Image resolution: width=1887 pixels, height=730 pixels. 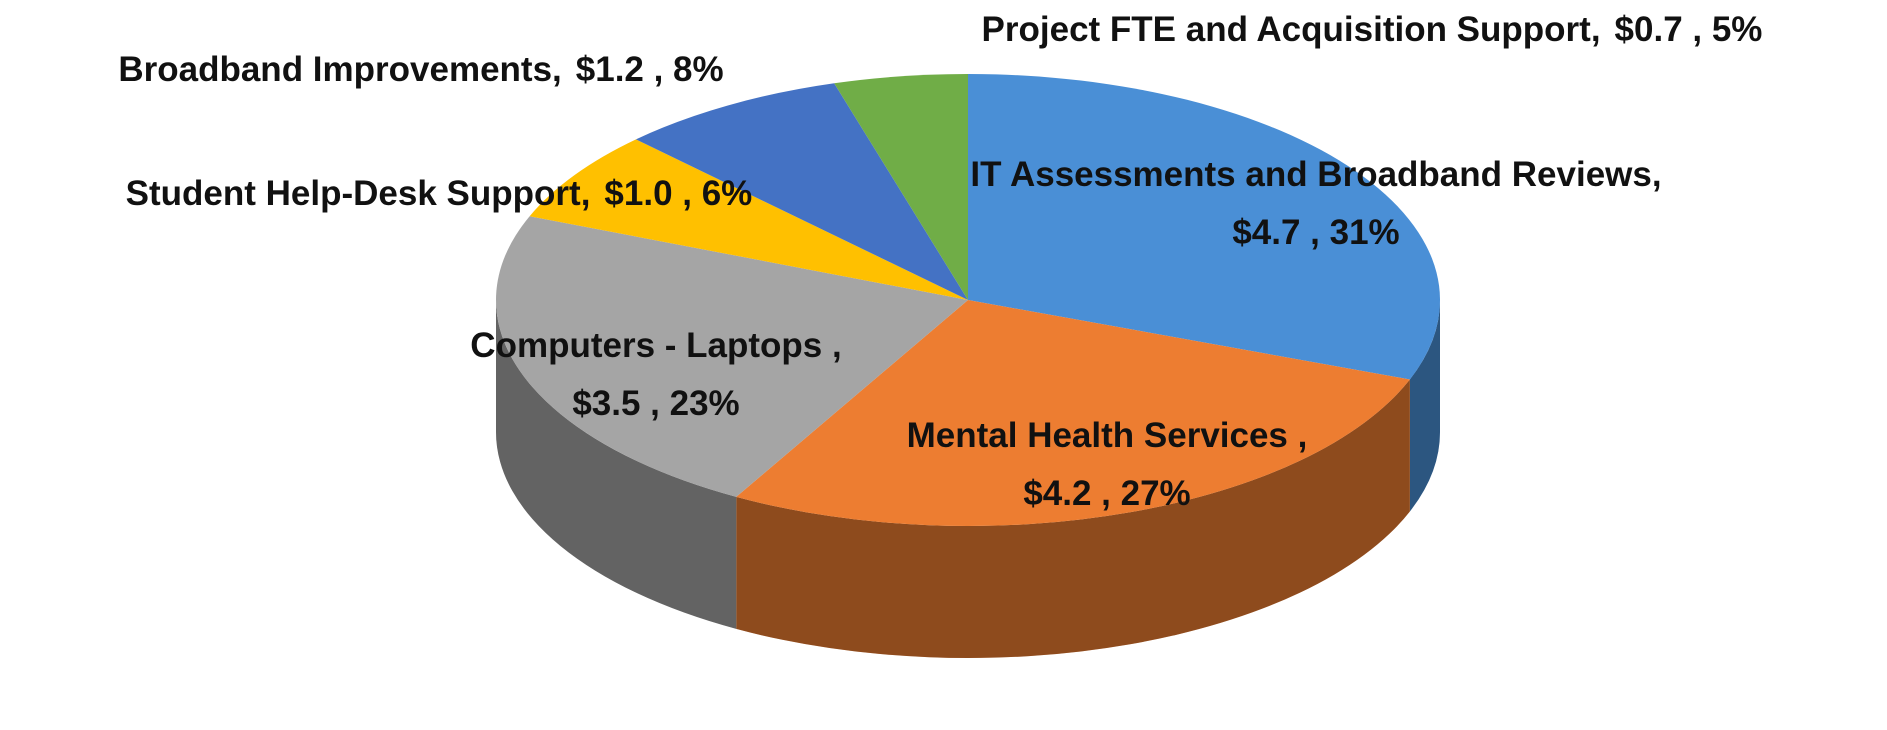 I want to click on label-value: $3.5 , 23%, so click(x=655, y=403).